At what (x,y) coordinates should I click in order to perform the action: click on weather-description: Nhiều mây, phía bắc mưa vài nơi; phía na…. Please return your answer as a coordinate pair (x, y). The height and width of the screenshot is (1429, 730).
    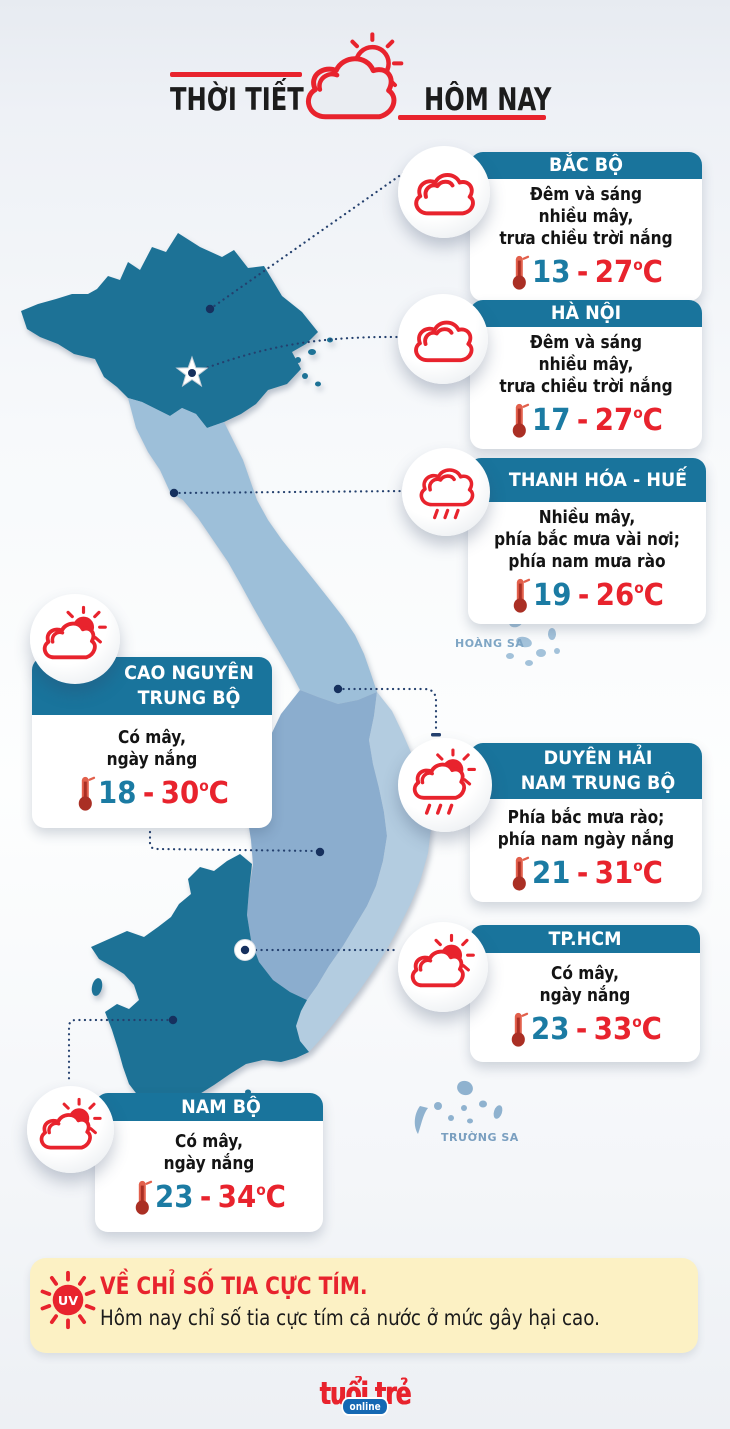
    Looking at the image, I should click on (587, 540).